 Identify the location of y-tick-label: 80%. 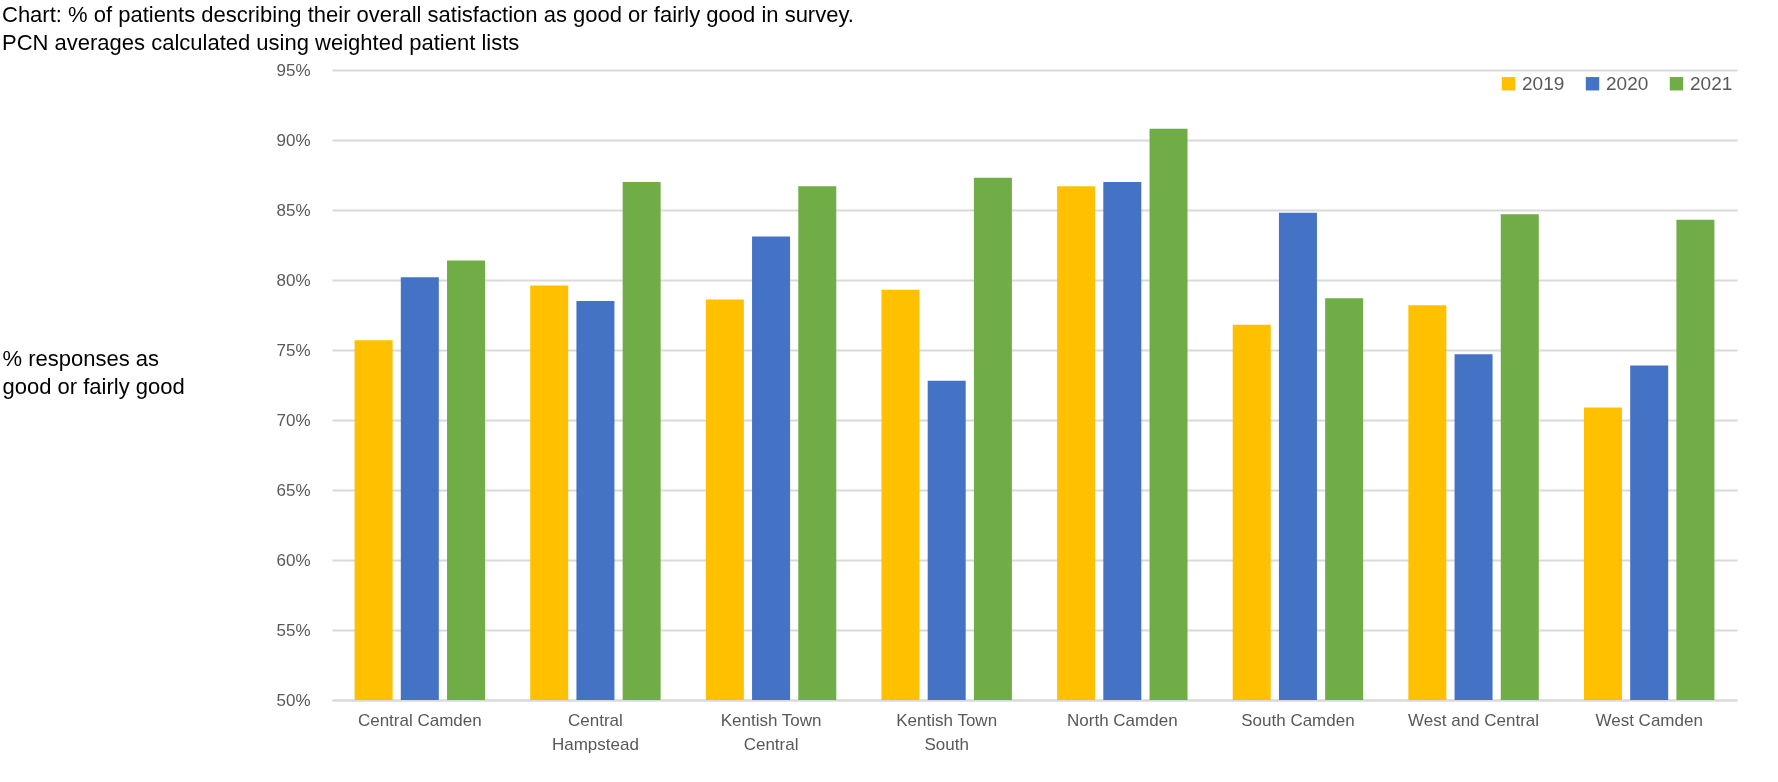
(293, 280).